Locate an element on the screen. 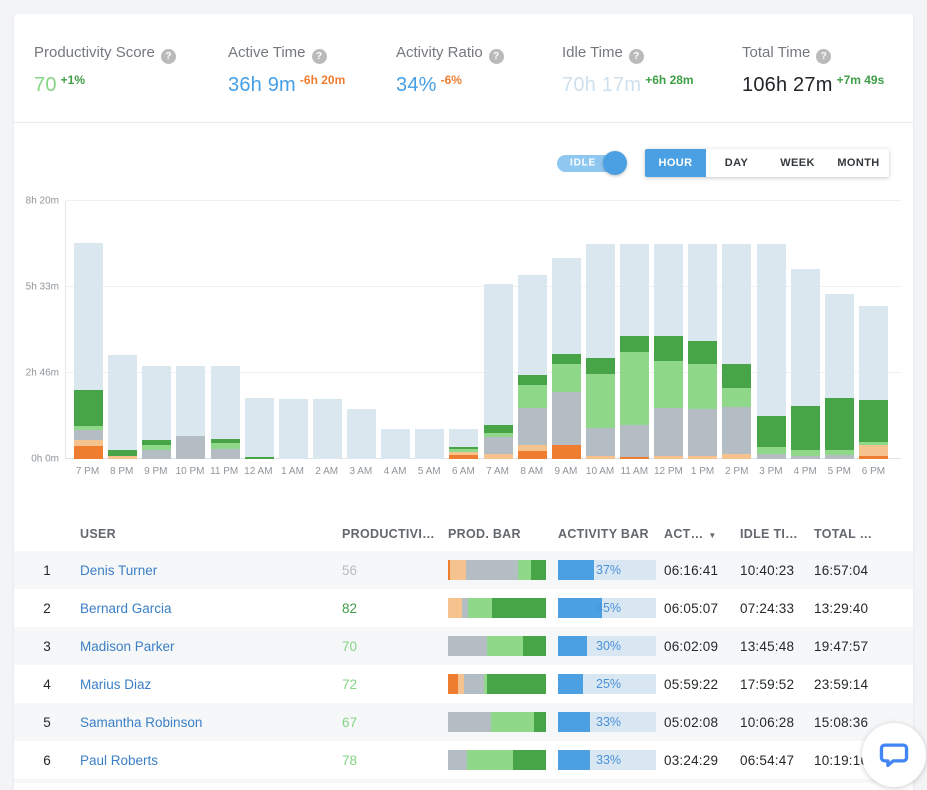 Image resolution: width=927 pixels, height=790 pixels. tab-week: WEEK is located at coordinates (797, 163).